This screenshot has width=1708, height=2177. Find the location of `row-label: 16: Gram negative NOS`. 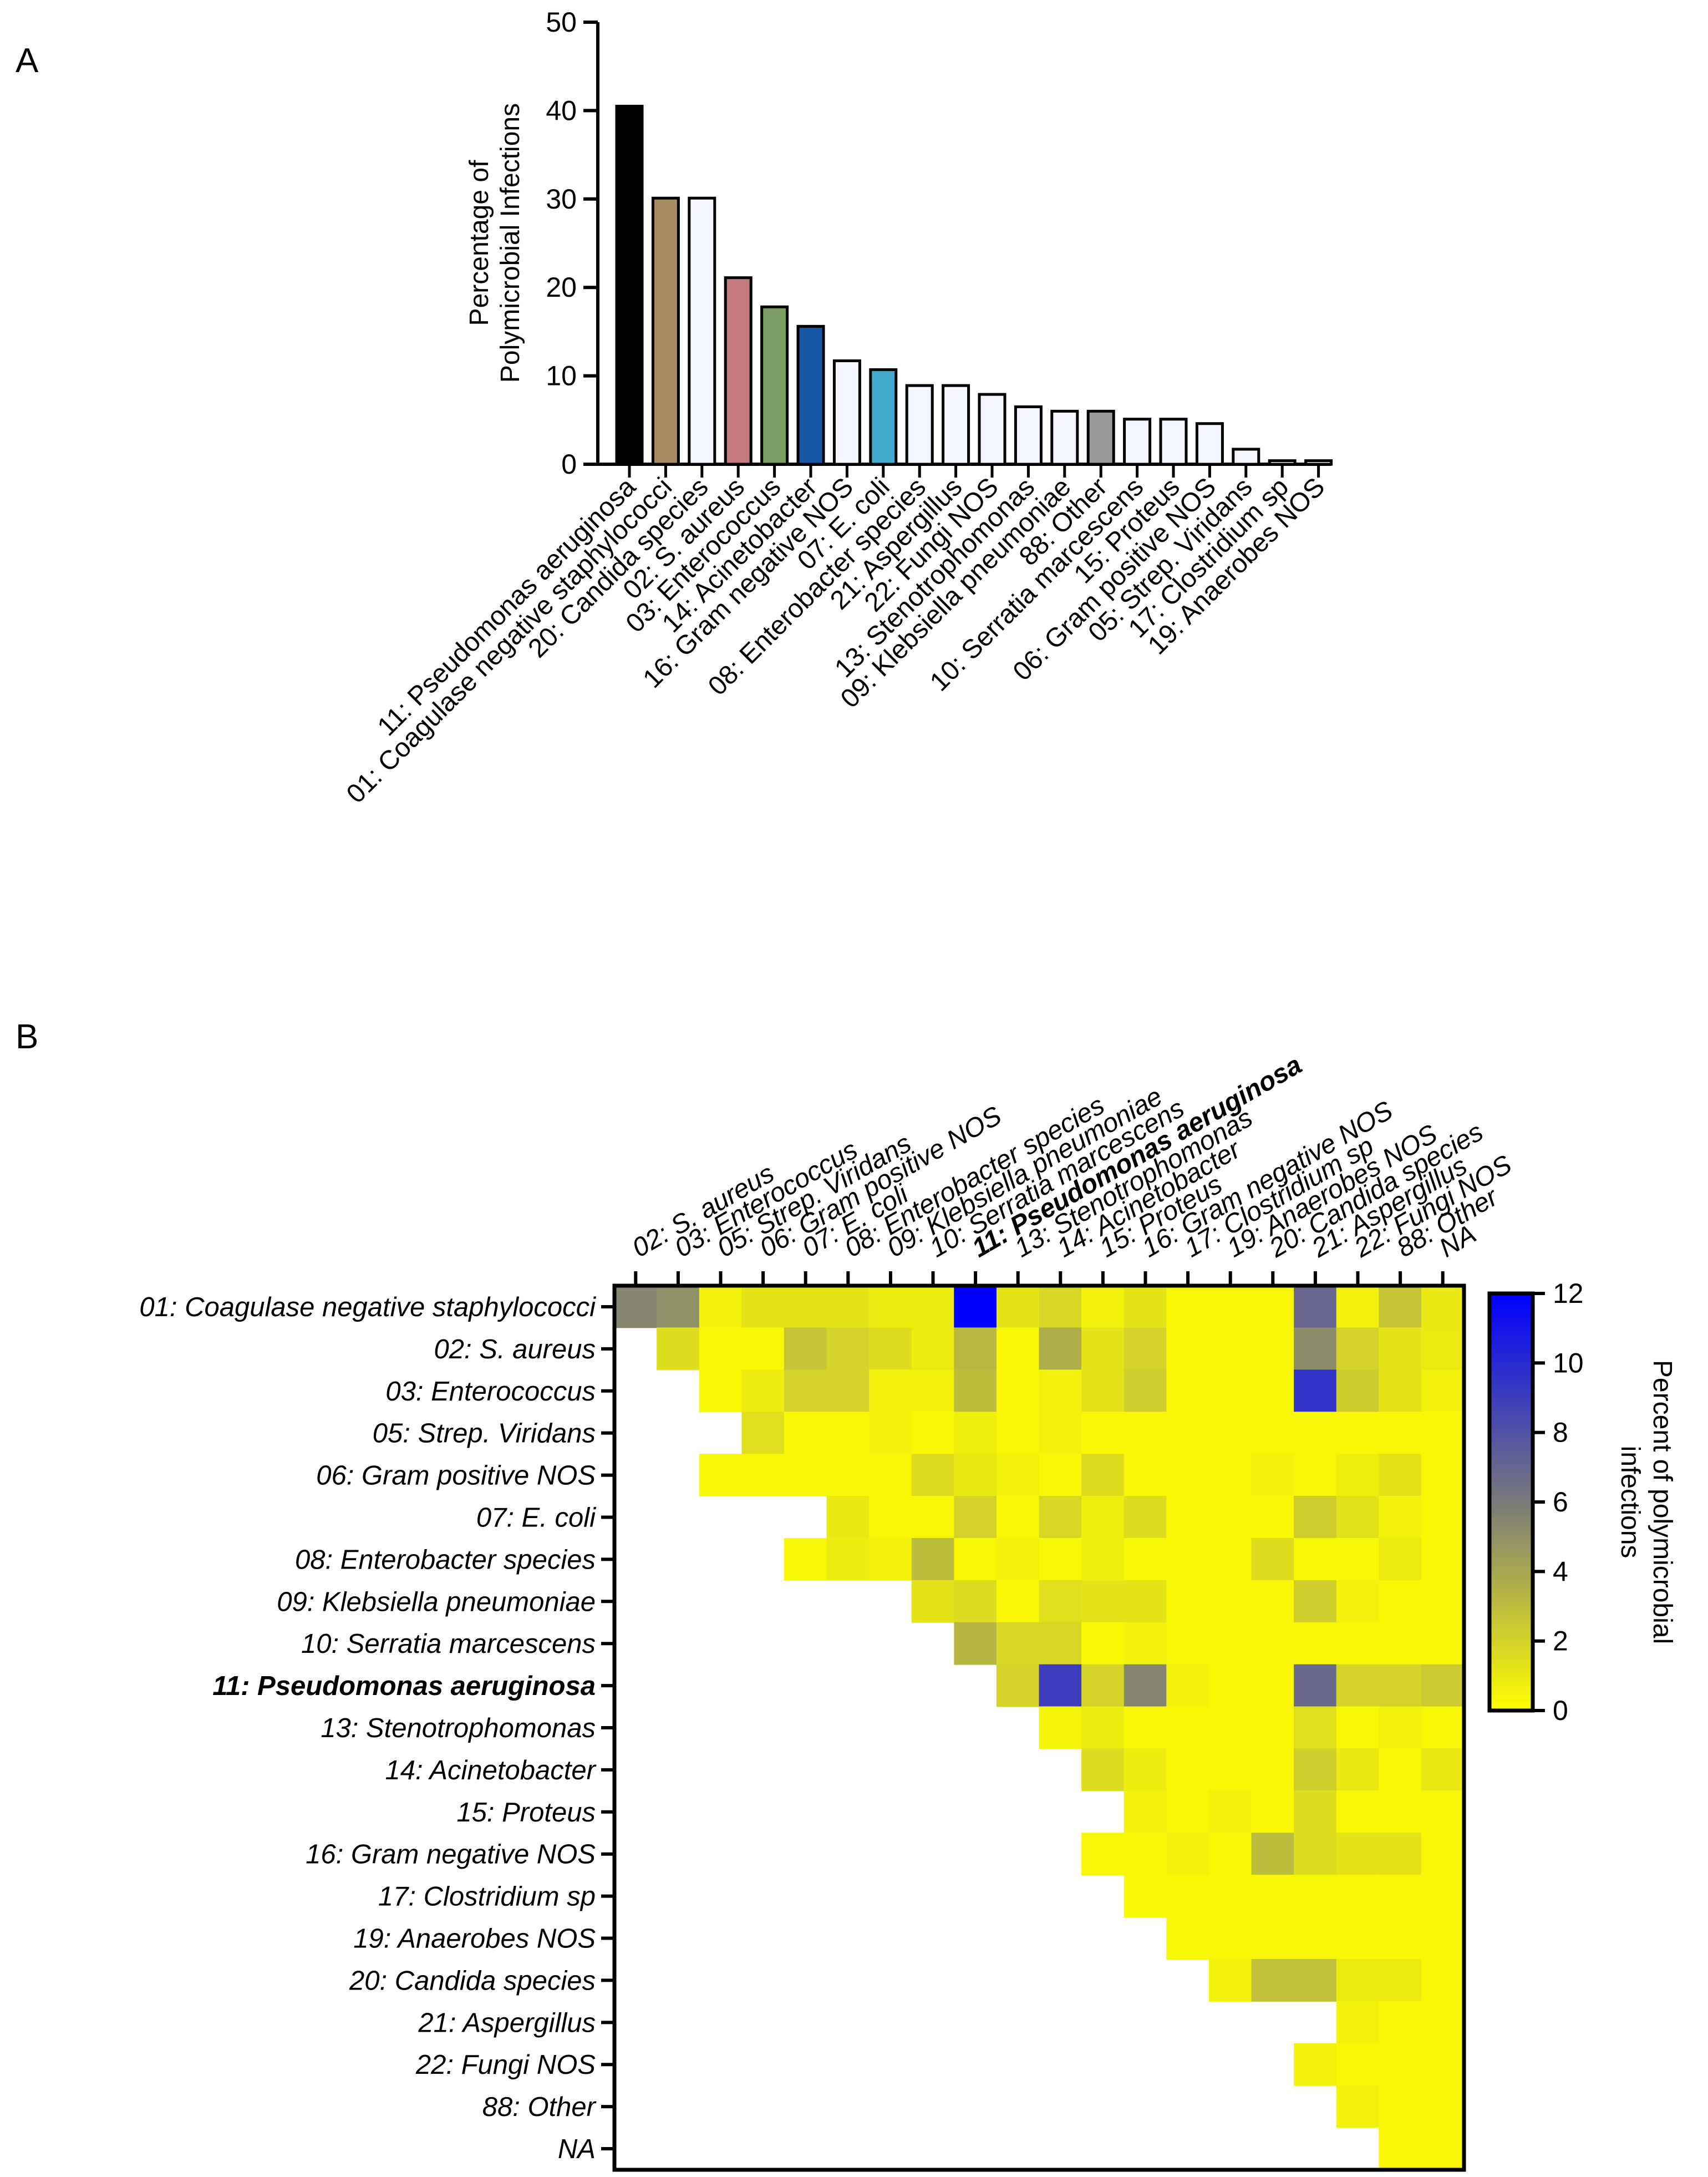

row-label: 16: Gram negative NOS is located at coordinates (451, 1855).